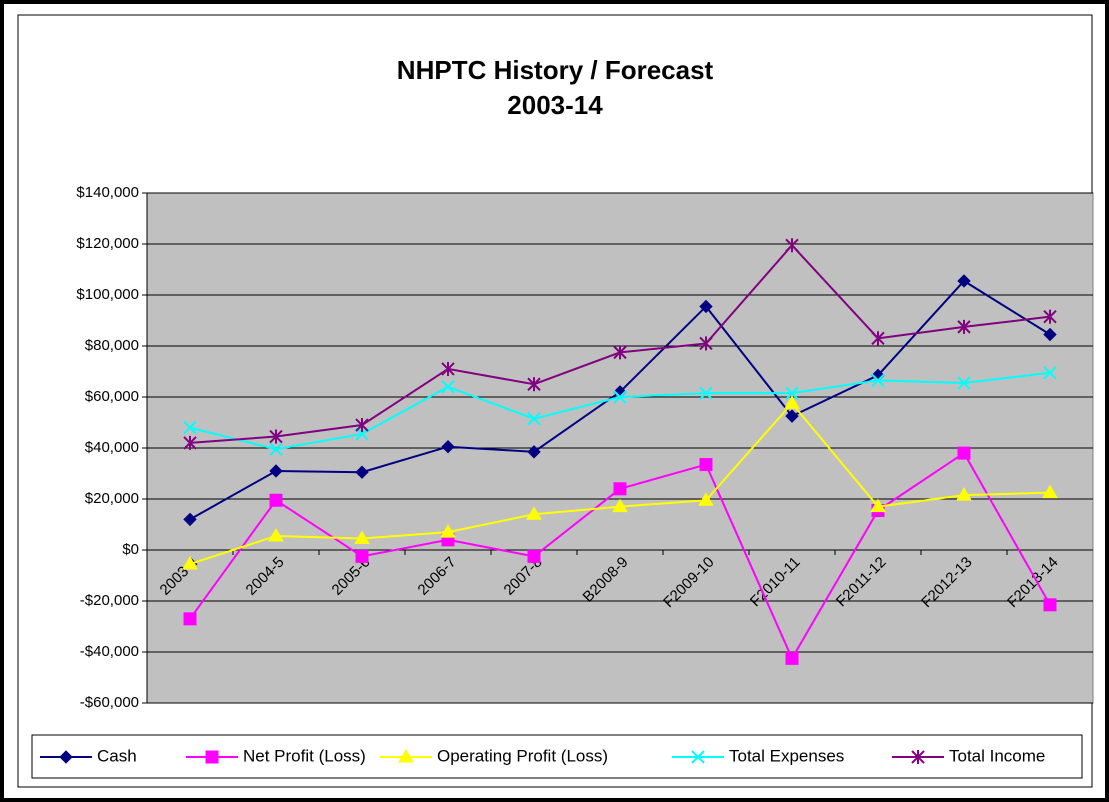  Describe the element at coordinates (117, 755) in the screenshot. I see `legend-label: Cash` at that location.